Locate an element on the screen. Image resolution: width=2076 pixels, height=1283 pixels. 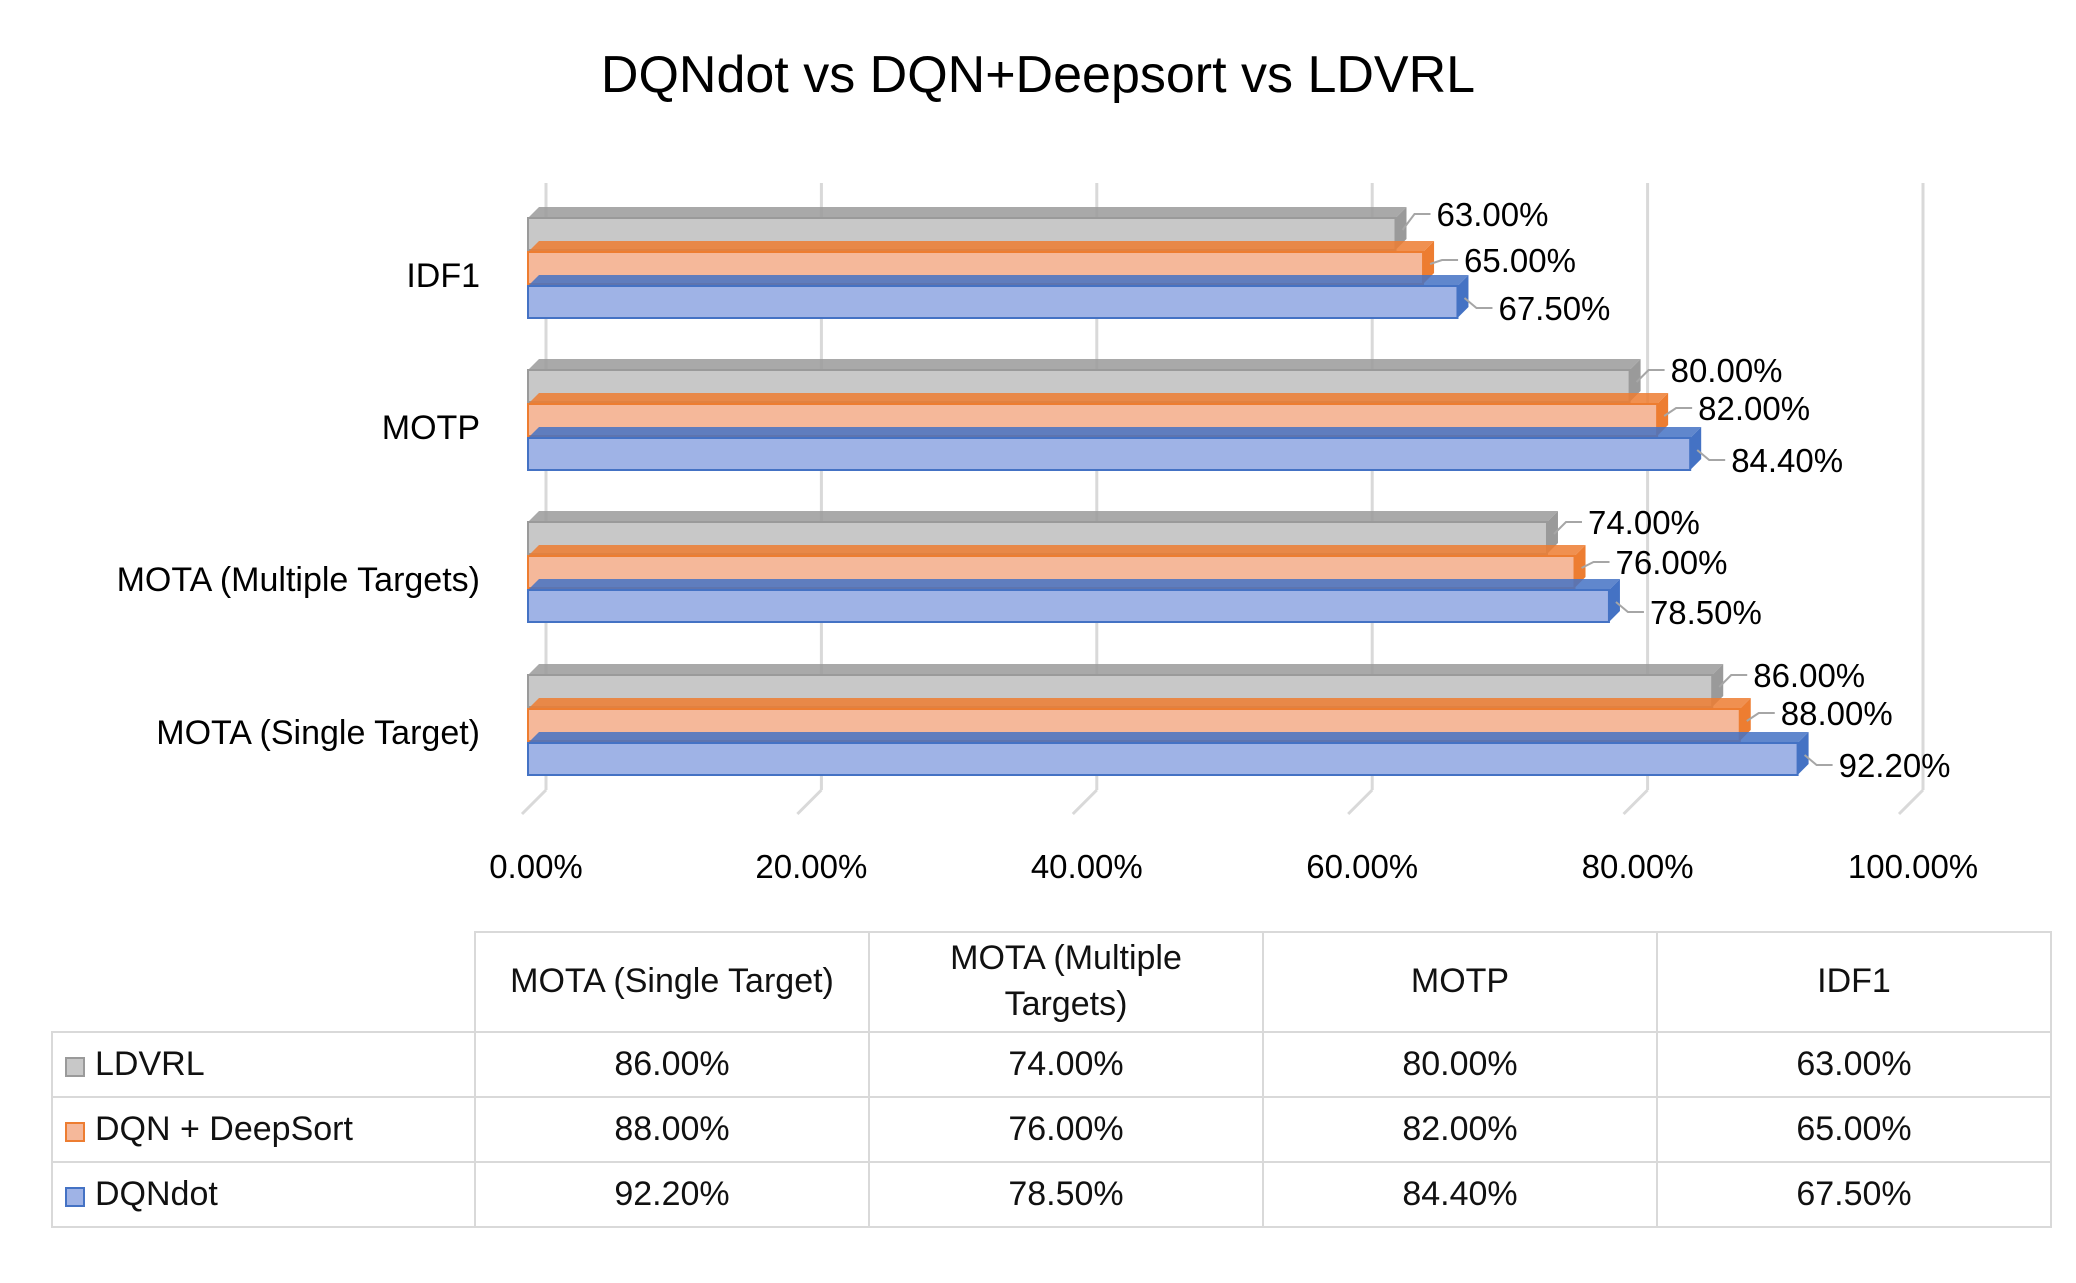
x-tick-label: 80.00% is located at coordinates (1638, 866).